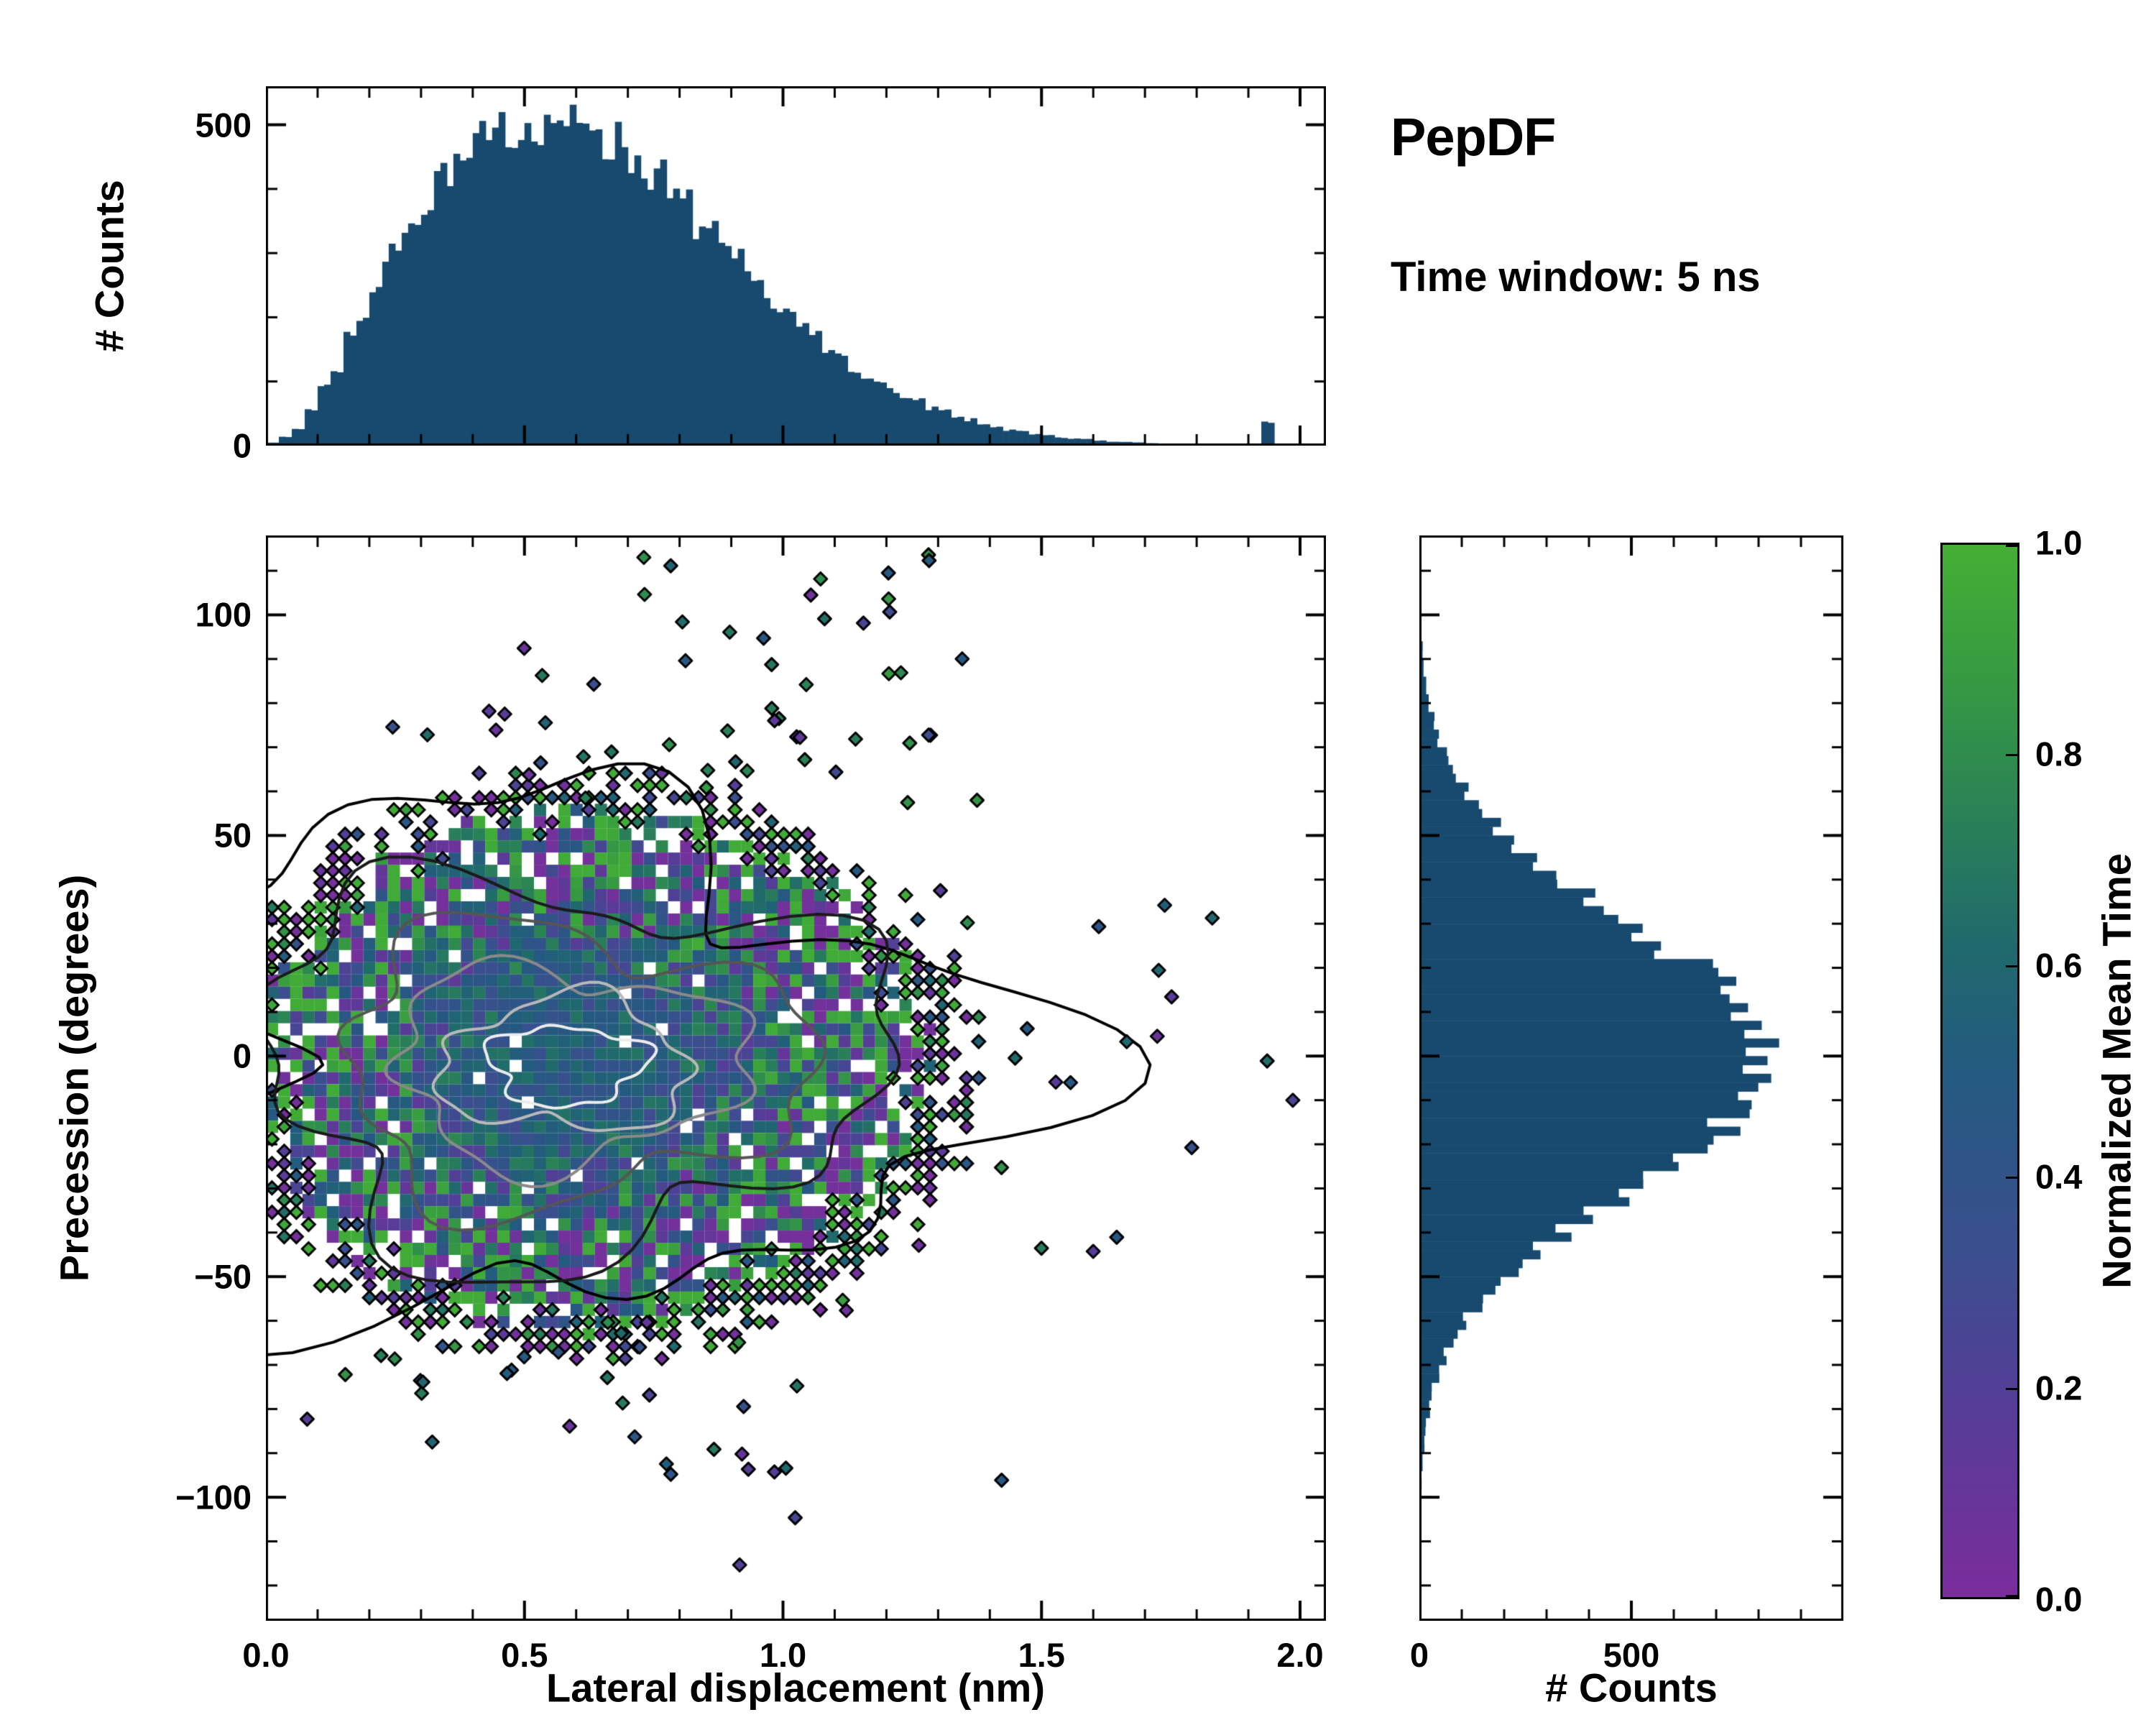  I want to click on top-histogram-ytick-label: 500, so click(224, 125).